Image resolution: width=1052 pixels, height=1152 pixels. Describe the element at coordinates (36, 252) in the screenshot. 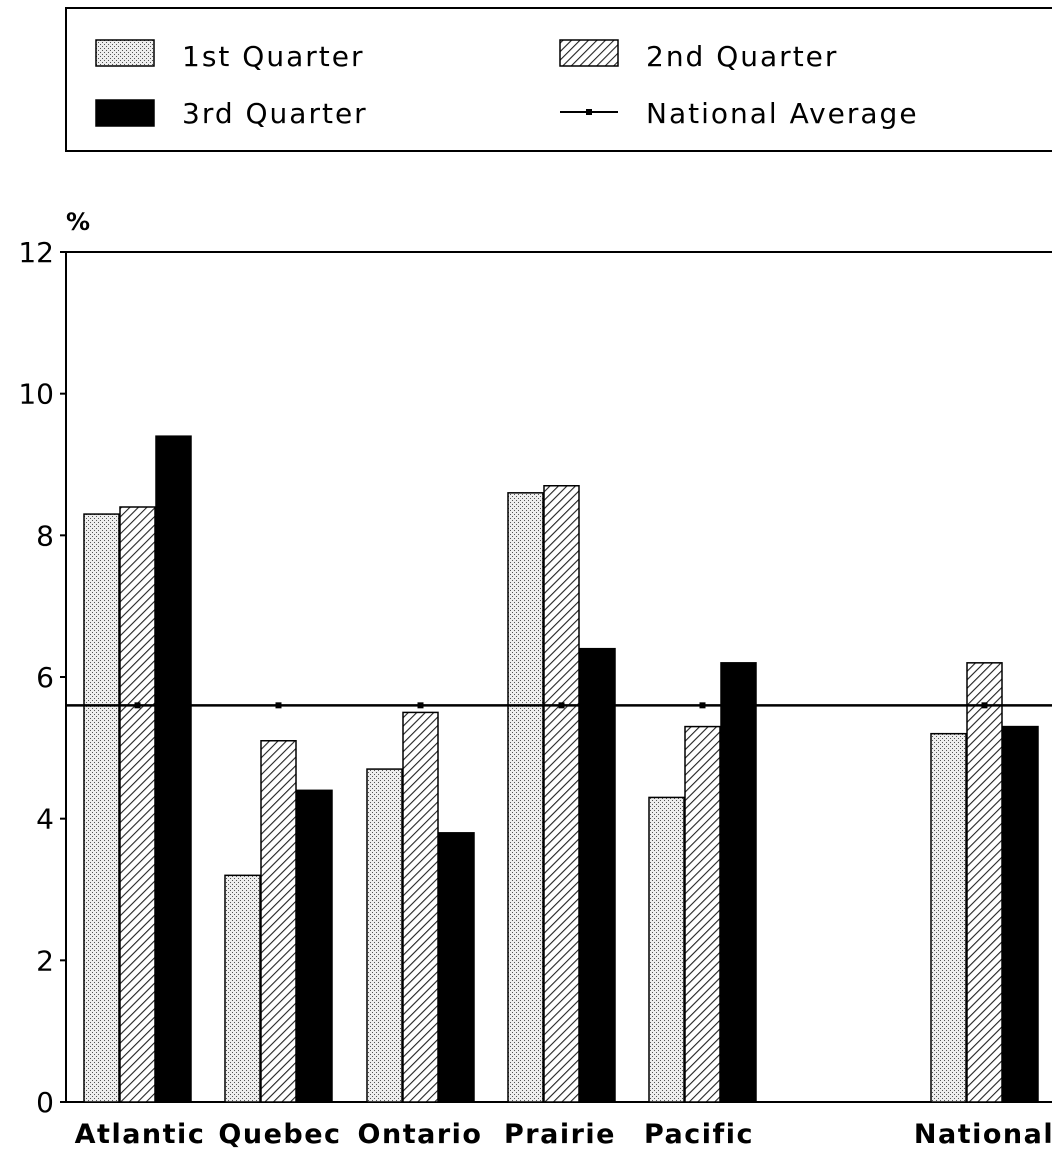

I see `y-tick-label: 12` at that location.